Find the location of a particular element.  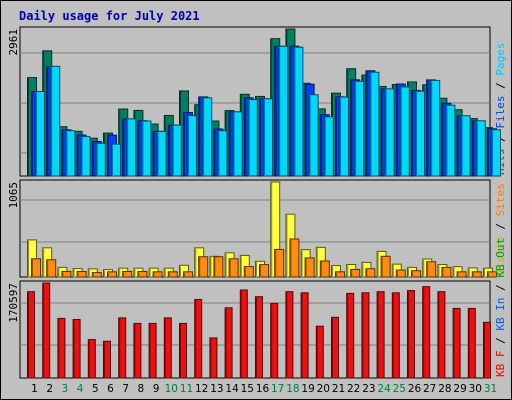

legend-entry: Pages is located at coordinates (500, 59).